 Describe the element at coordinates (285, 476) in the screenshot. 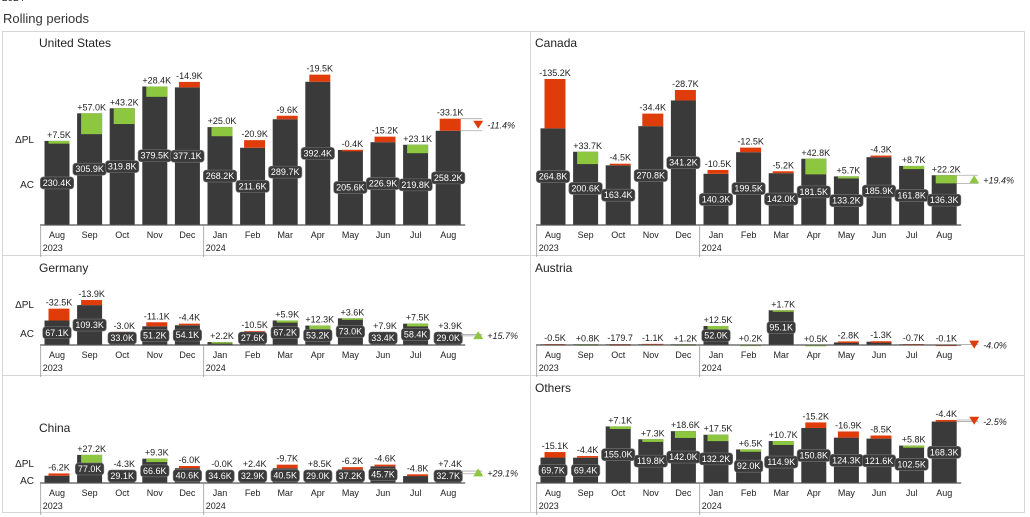

I see `ac-label: 40.5K` at that location.